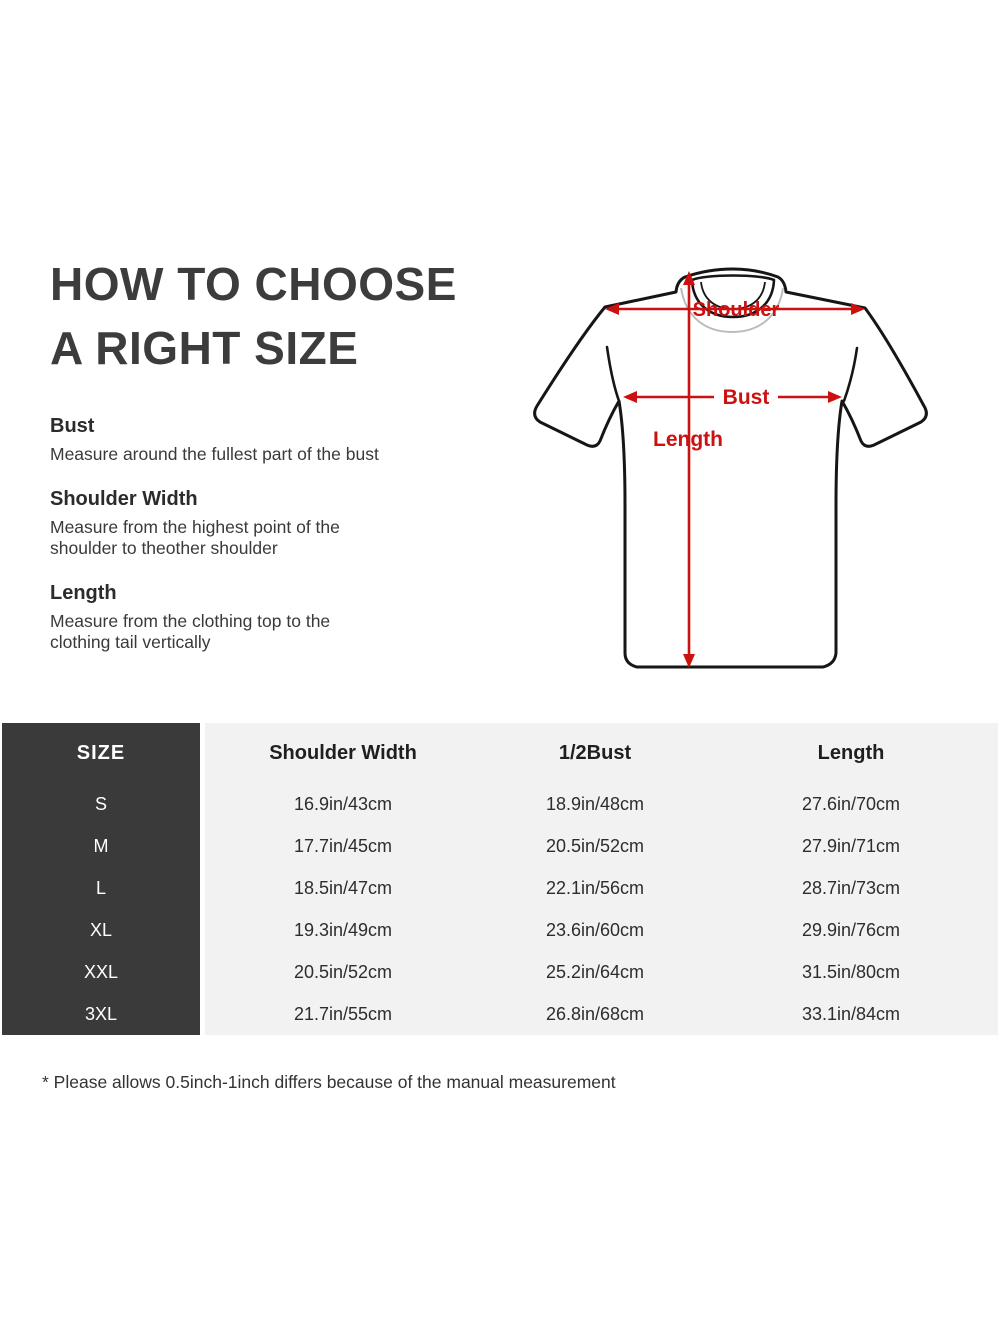 The width and height of the screenshot is (1000, 1333). I want to click on tshirt-outline, so click(730, 468).